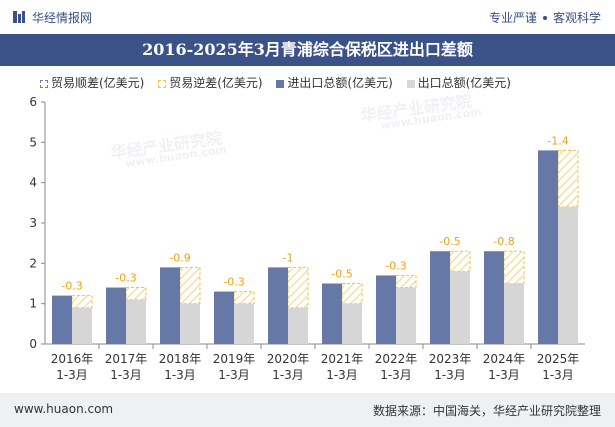  I want to click on legend-import-swatch, so click(280, 83).